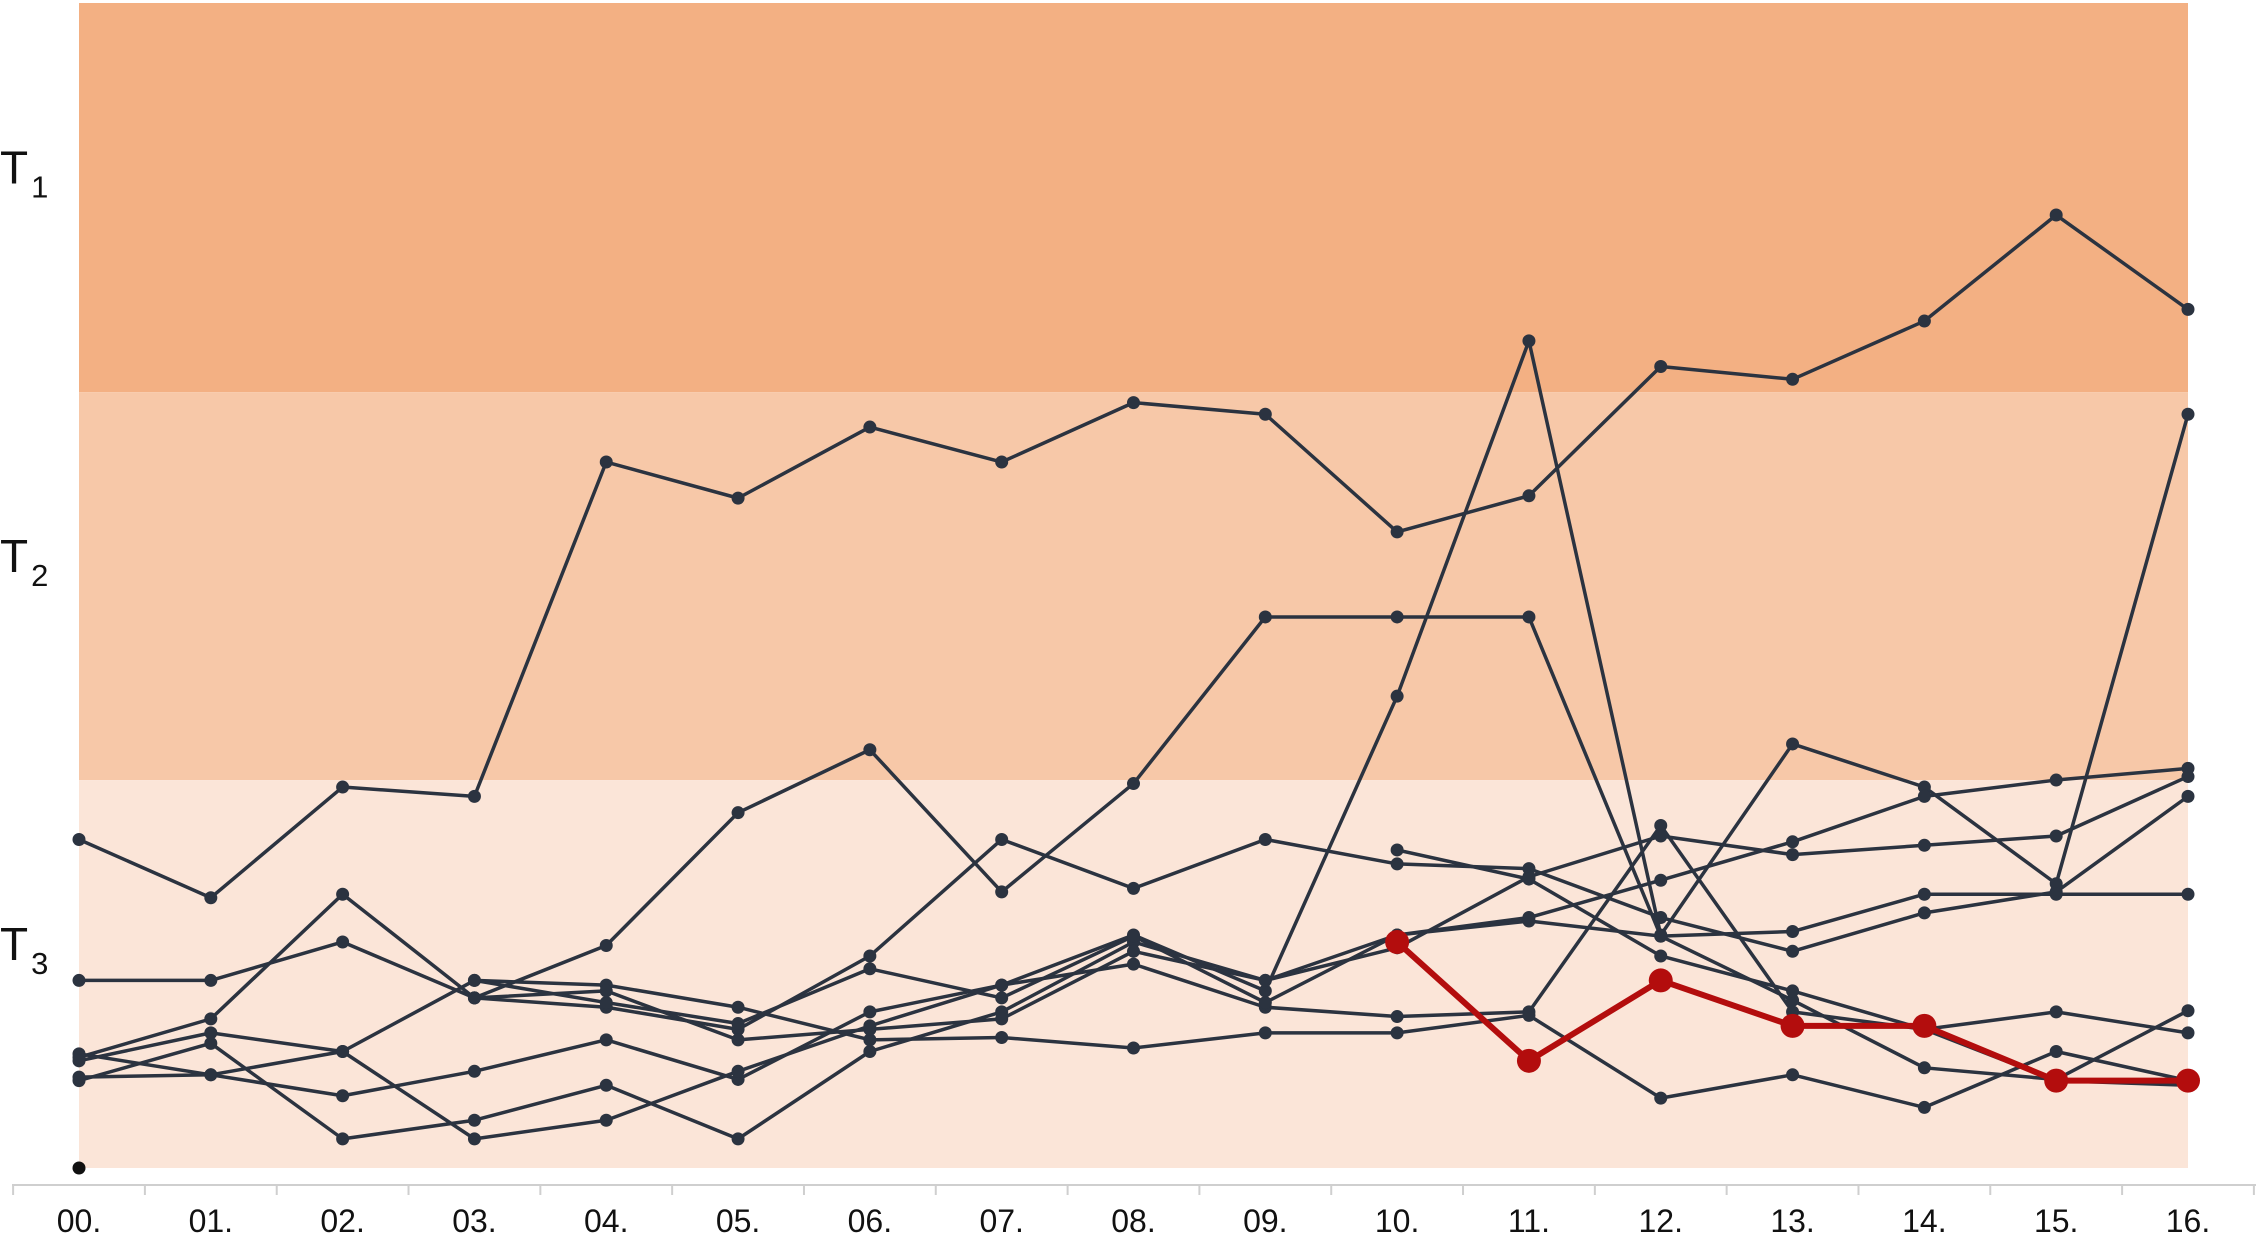 The image size is (2256, 1242). I want to click on stray-point, so click(79, 1168).